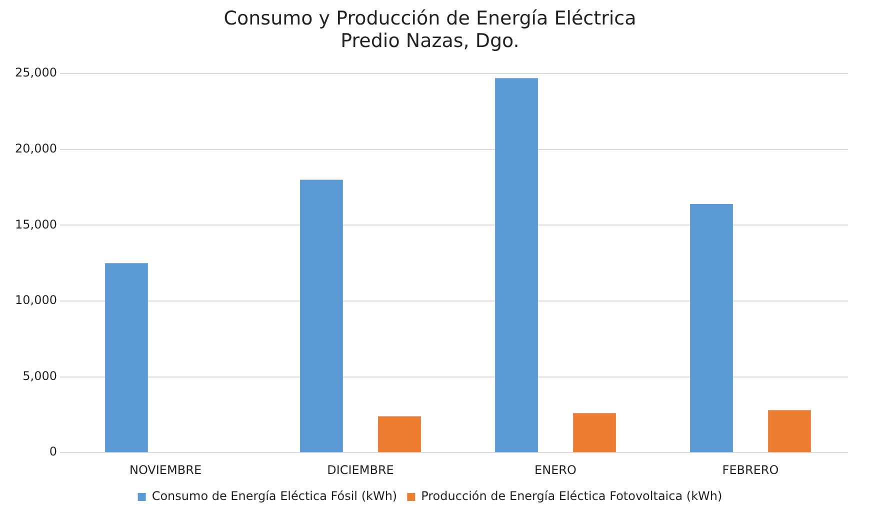 The height and width of the screenshot is (524, 878). Describe the element at coordinates (750, 469) in the screenshot. I see `x-tick-label: FEBRERO` at that location.